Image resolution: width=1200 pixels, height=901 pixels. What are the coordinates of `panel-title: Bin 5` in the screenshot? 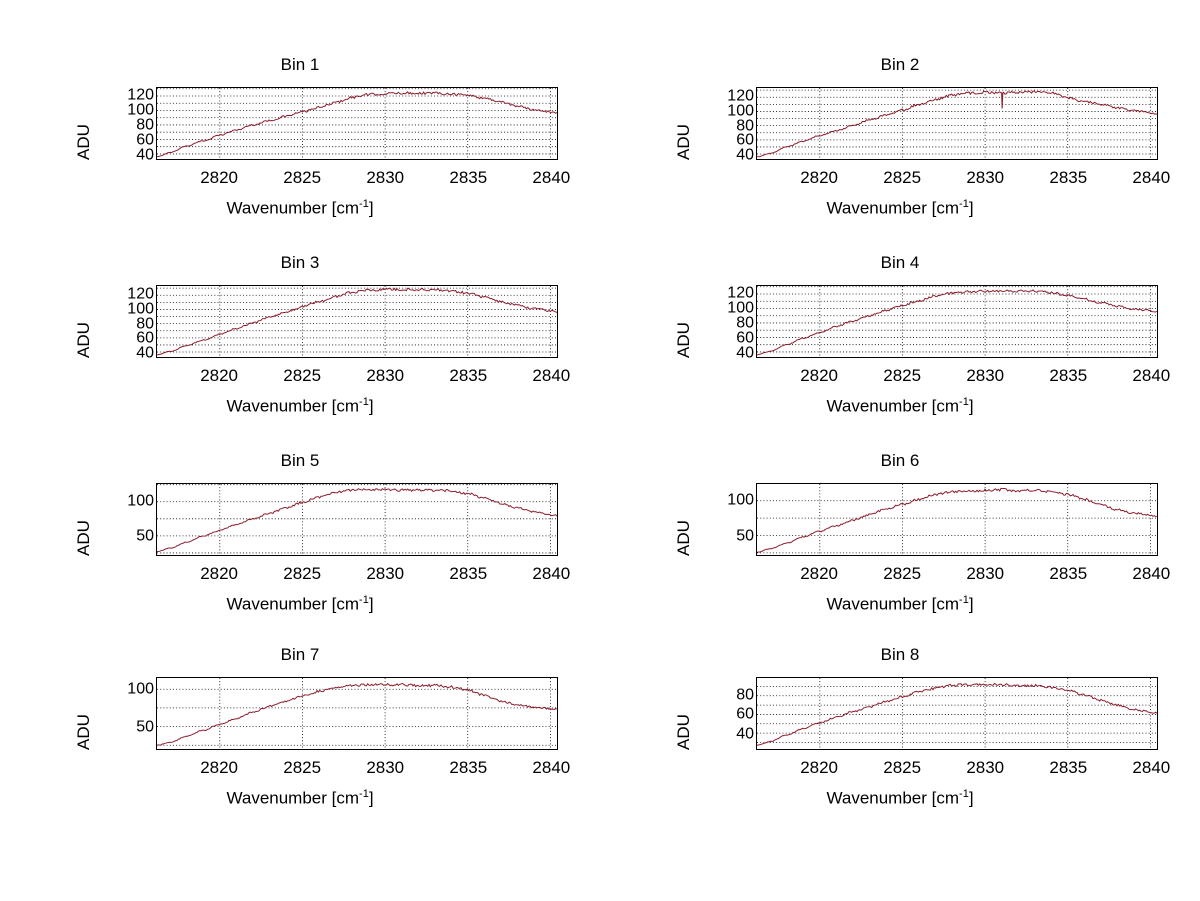 It's located at (300, 460).